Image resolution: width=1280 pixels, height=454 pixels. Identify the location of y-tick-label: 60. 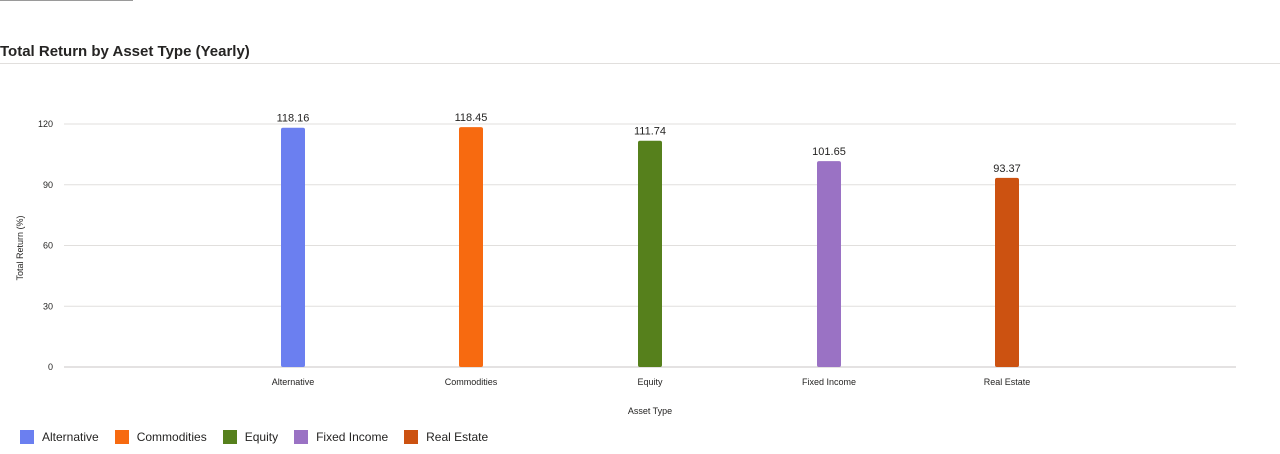
(48, 246).